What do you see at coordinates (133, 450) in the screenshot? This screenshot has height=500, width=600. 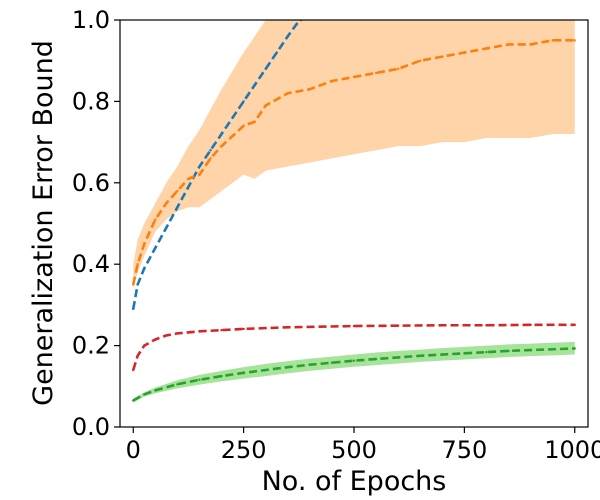 I see `x-tick-label: 0` at bounding box center [133, 450].